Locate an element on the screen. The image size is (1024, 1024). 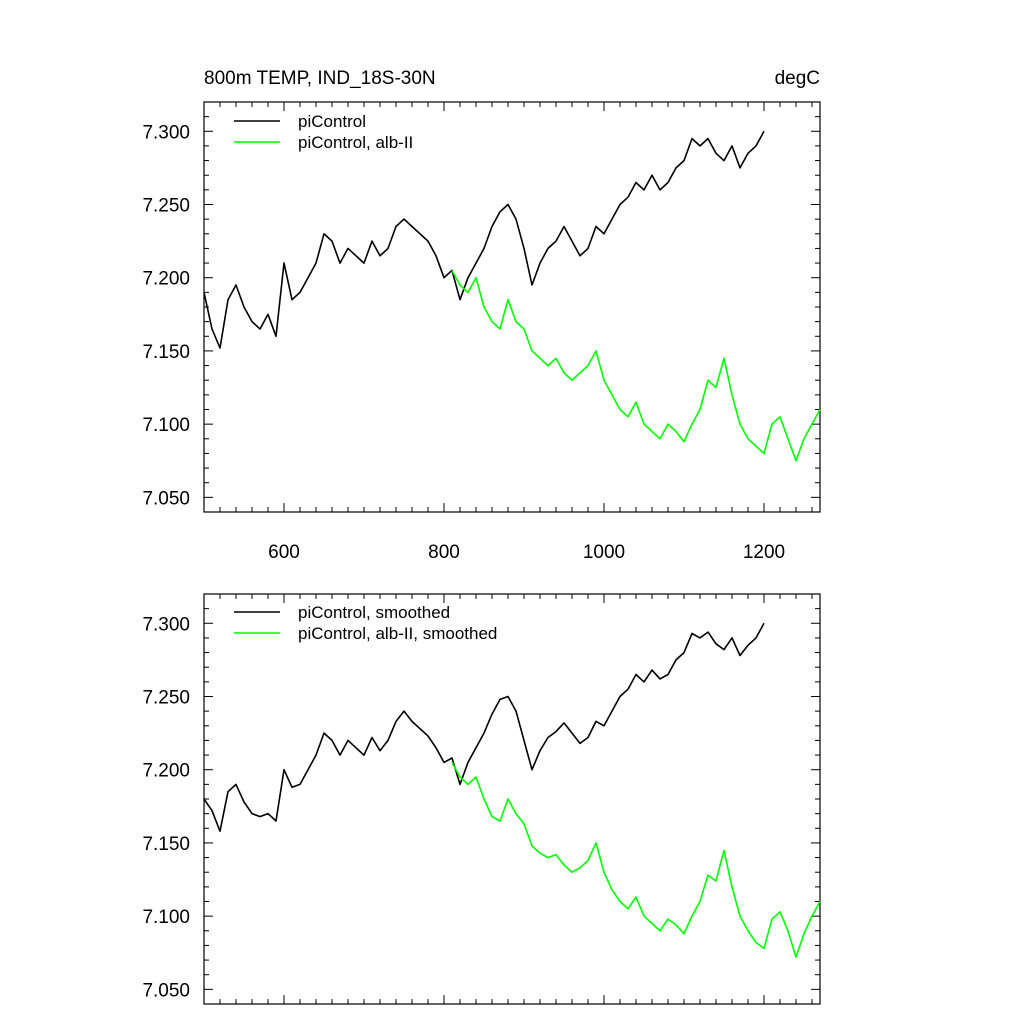
x-tick-label: 600 is located at coordinates (284, 552).